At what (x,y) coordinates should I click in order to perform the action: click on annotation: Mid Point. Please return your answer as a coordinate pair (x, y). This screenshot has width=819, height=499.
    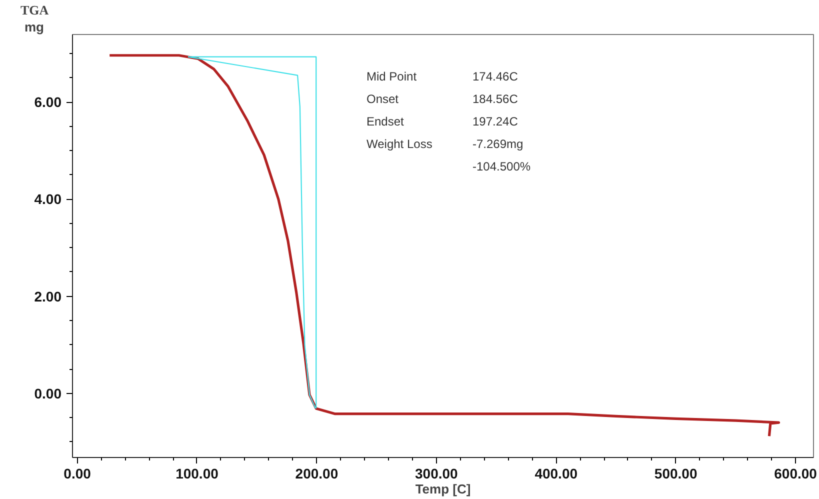
    Looking at the image, I should click on (392, 77).